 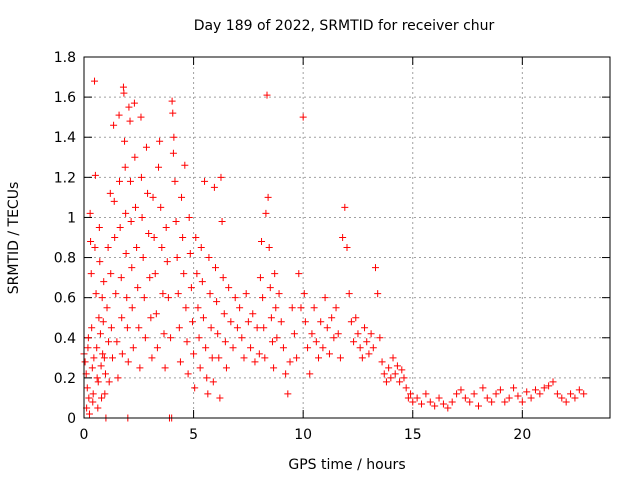 I want to click on y-tick-label: 1.8, so click(x=65, y=58).